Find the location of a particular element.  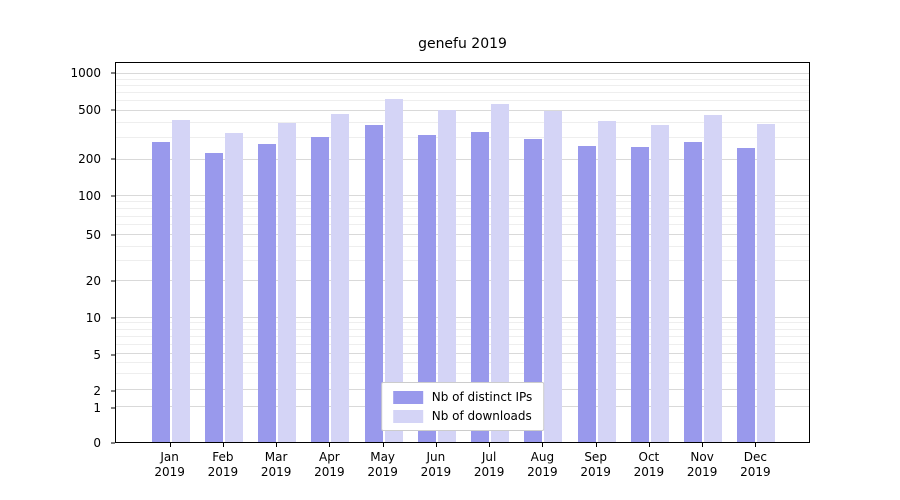

x-tick-label-mar: Mar 2019 is located at coordinates (276, 464).